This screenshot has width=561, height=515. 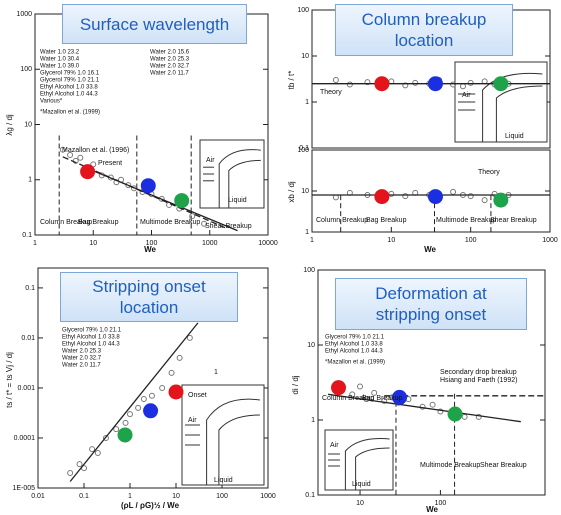 I want to click on legend-row: Ethyl Alcohol 1.0 44.3, so click(x=69, y=95).